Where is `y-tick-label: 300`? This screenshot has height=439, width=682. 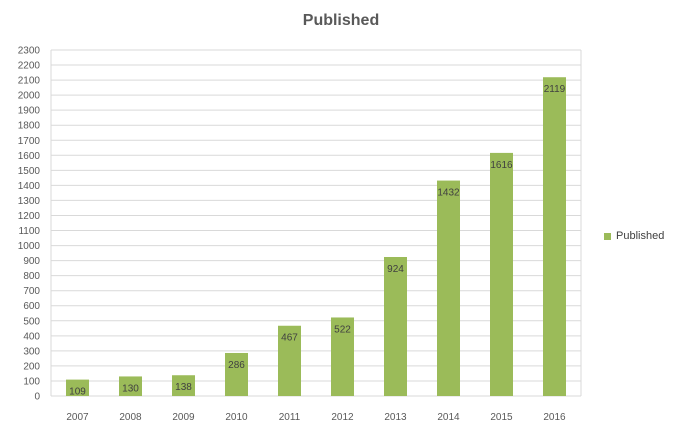
y-tick-label: 300 is located at coordinates (31, 351).